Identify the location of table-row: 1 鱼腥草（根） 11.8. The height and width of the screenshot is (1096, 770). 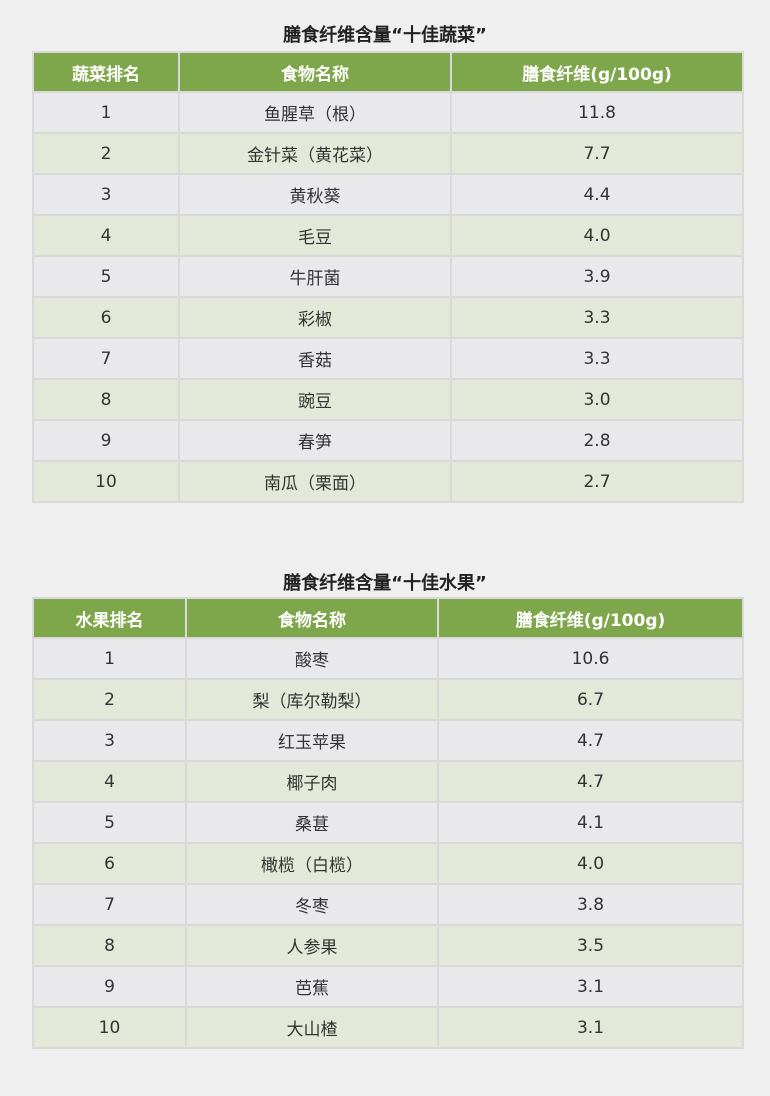
(388, 112).